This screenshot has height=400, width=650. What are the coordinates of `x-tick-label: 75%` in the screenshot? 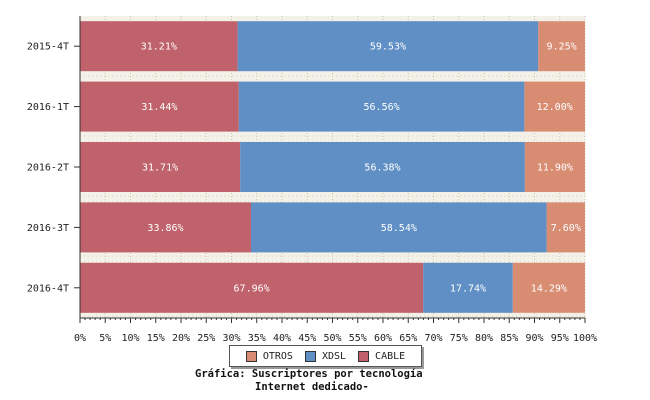 It's located at (459, 338).